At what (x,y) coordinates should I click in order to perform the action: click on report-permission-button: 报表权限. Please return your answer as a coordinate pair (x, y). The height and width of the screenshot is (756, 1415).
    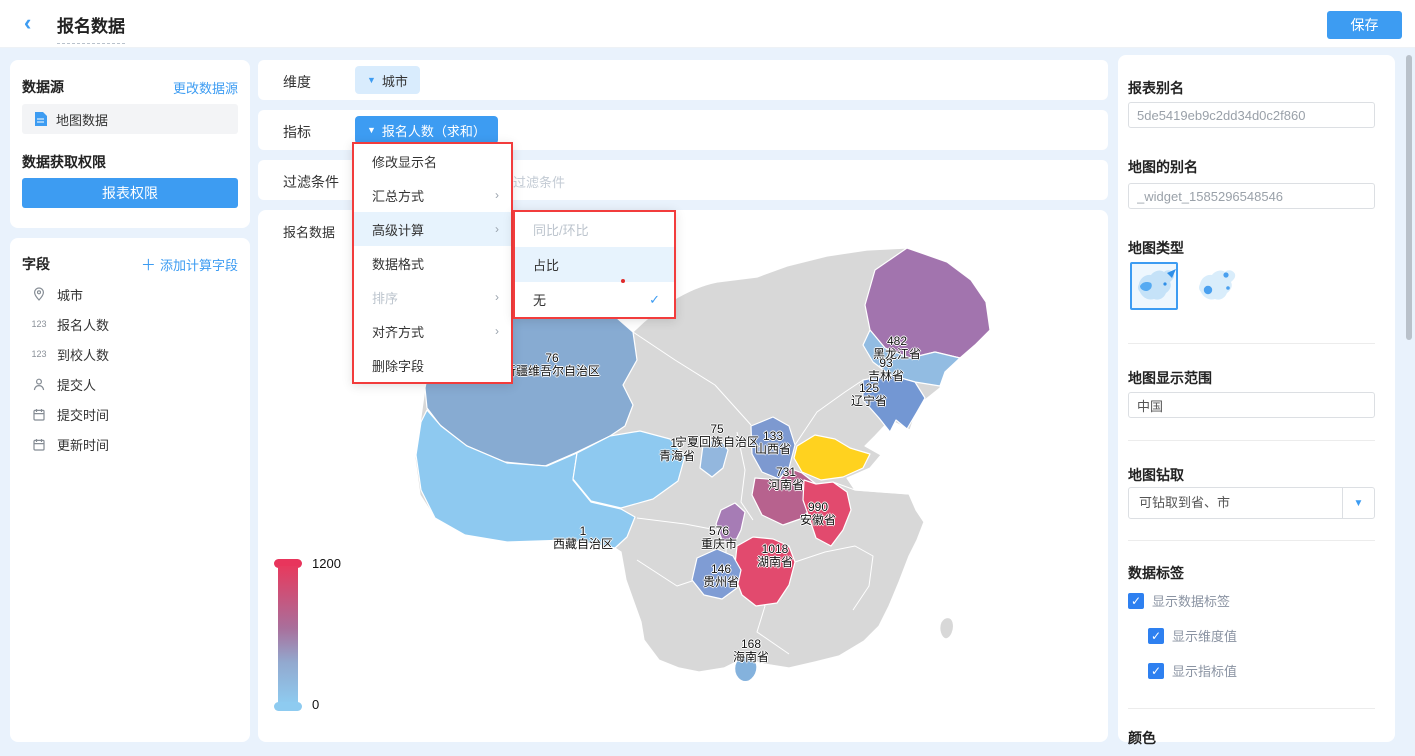
    Looking at the image, I should click on (130, 193).